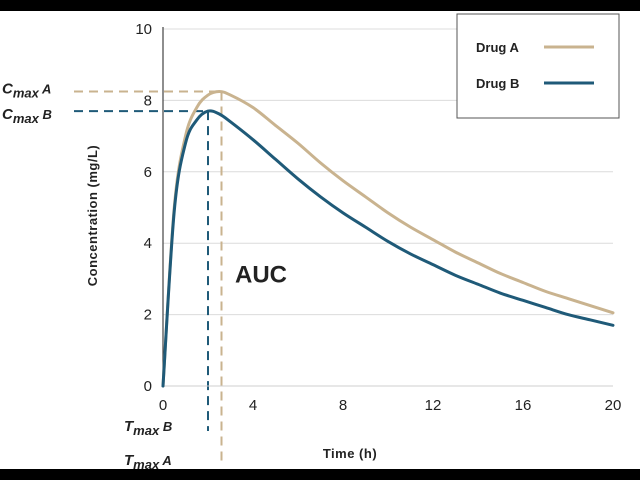 Image resolution: width=640 pixels, height=480 pixels. Describe the element at coordinates (343, 405) in the screenshot. I see `x-tick-label: 8` at that location.